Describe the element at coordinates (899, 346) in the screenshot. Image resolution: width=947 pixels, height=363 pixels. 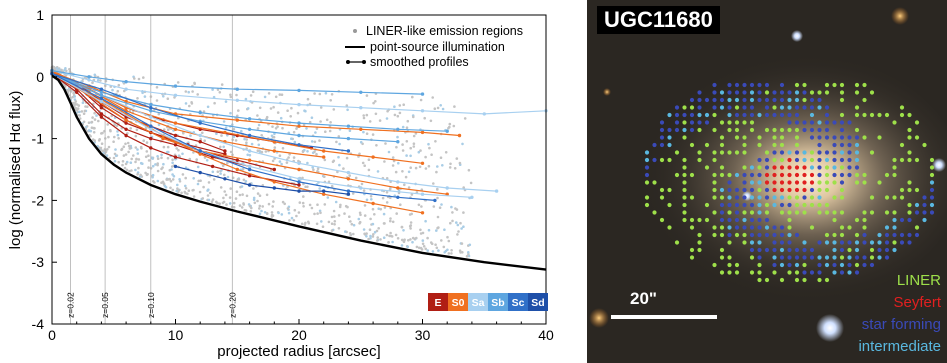
I see `legend-intermediate: intermediate` at that location.